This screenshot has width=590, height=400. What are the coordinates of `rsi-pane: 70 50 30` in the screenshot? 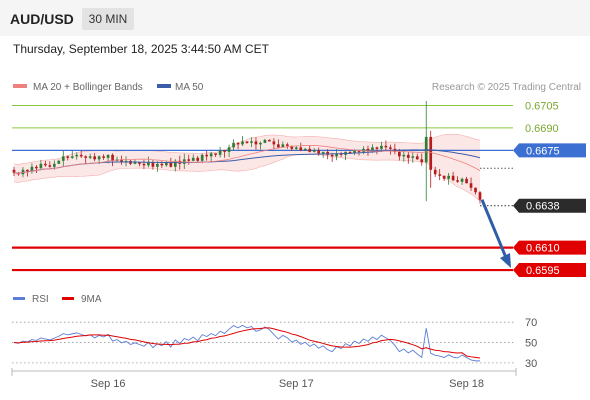 It's located at (274, 343).